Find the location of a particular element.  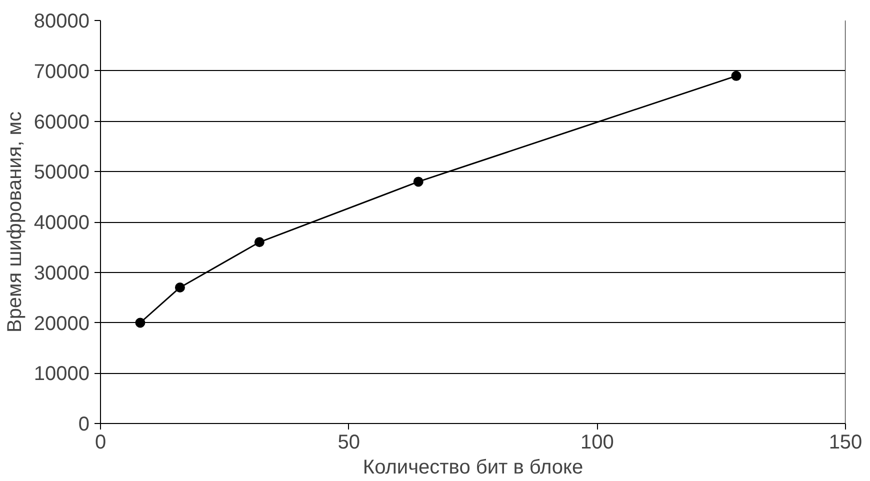

y-tick-label: 20000 is located at coordinates (62, 323).